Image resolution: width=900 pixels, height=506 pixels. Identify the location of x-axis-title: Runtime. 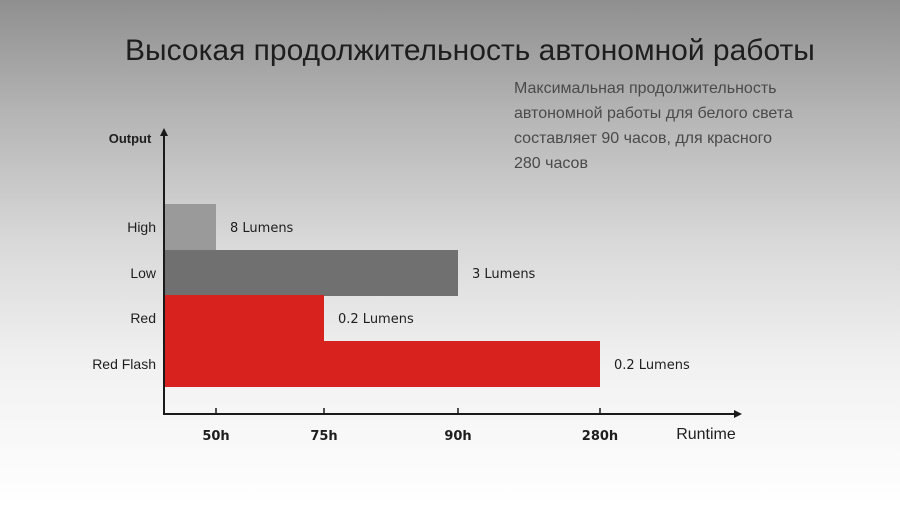
(706, 434).